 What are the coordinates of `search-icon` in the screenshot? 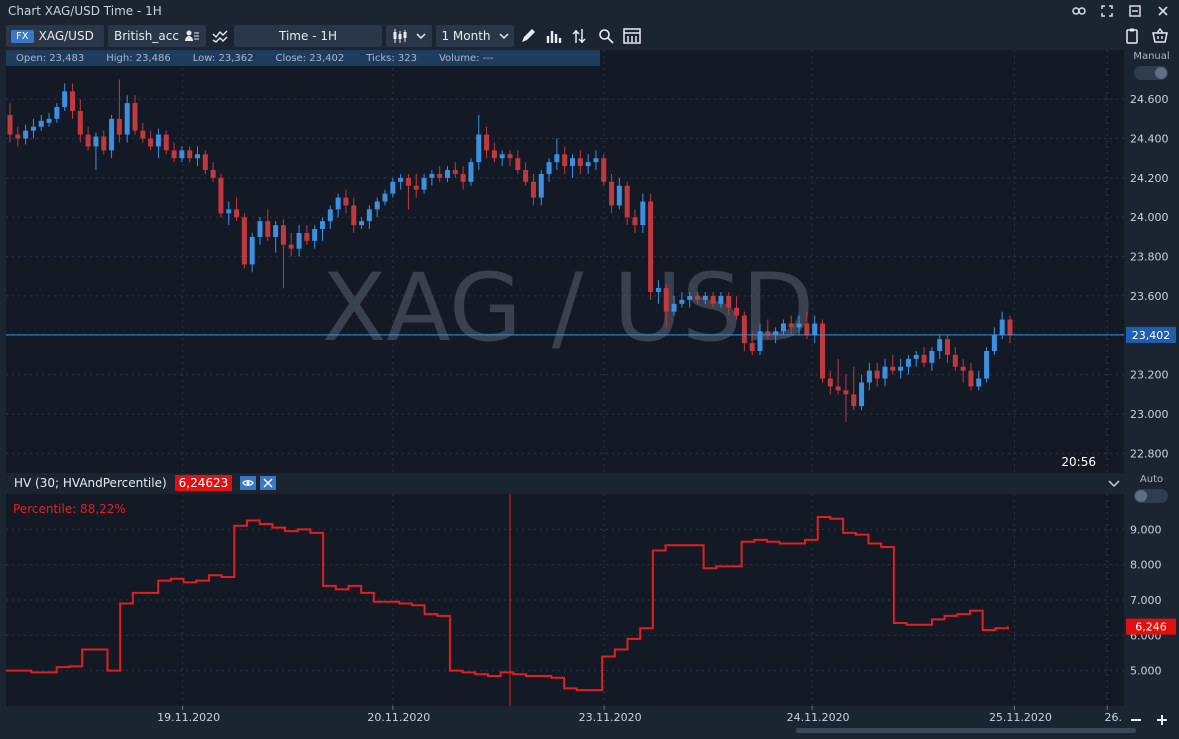 It's located at (606, 36).